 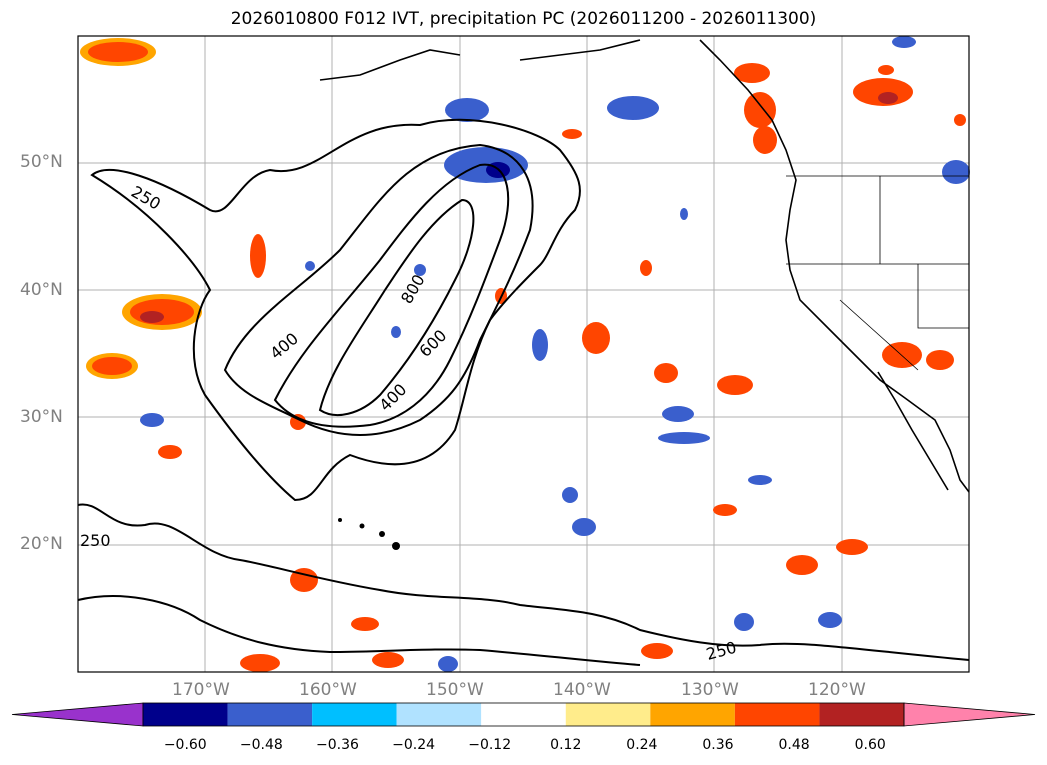 What do you see at coordinates (77, 714) in the screenshot?
I see `colorbar-extend-low` at bounding box center [77, 714].